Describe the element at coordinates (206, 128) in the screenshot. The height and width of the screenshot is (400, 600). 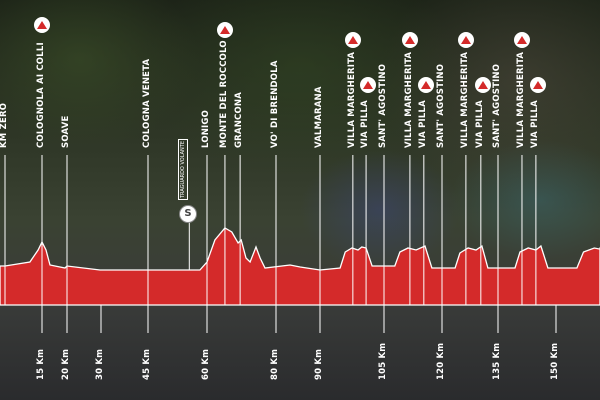
I see `place-label: LONIGO` at that location.